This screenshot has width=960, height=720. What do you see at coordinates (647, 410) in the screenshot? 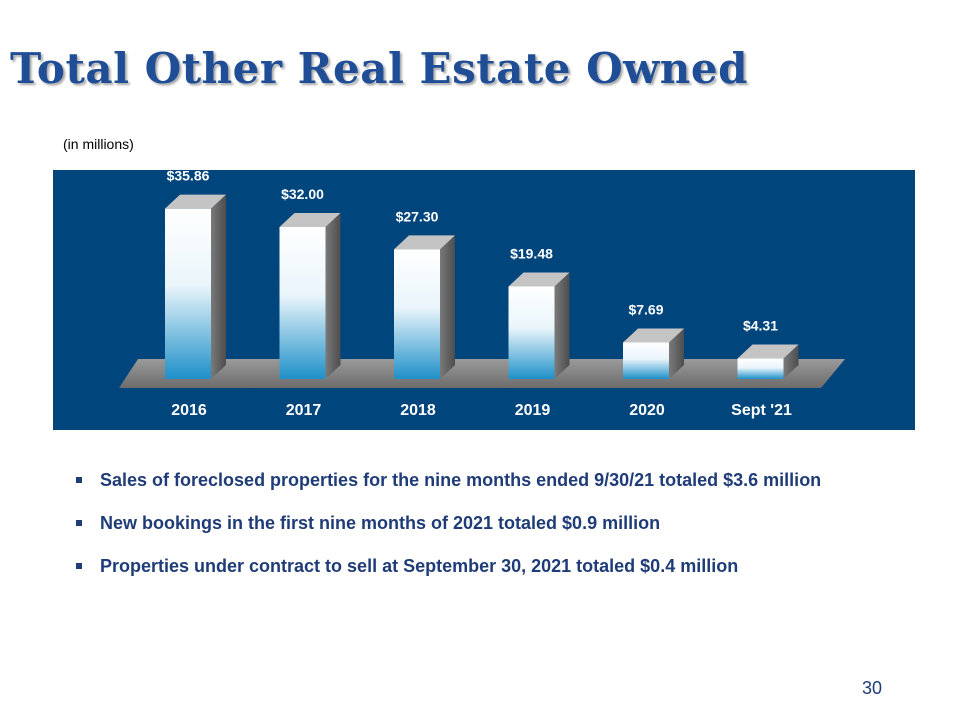
I see `x-tick-label: 2020` at bounding box center [647, 410].